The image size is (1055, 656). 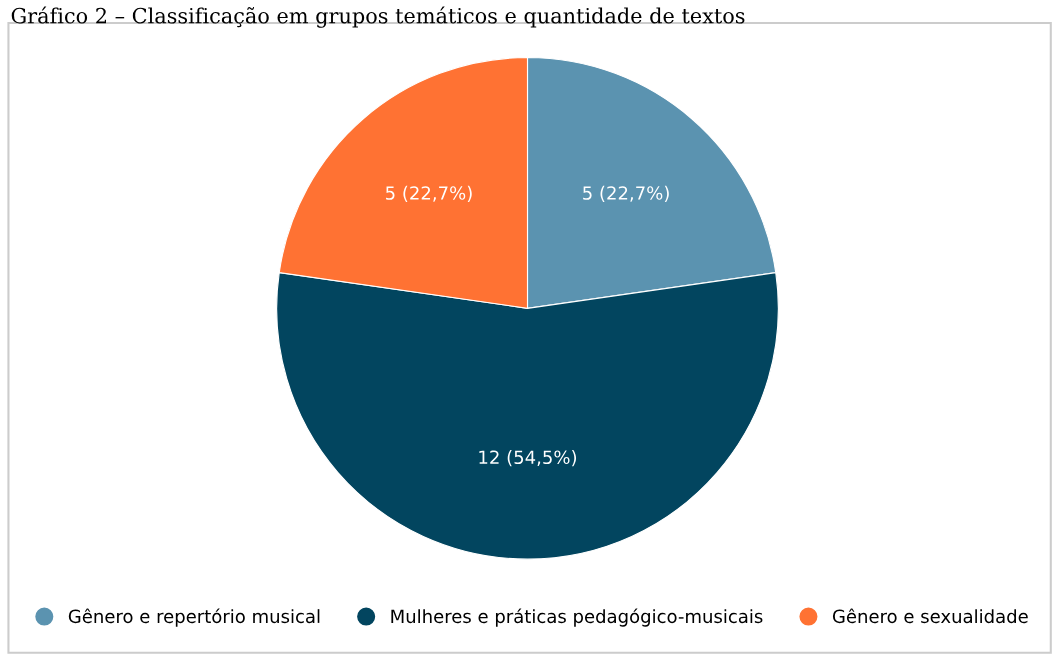 I want to click on legend-label: Mulheres e práticas pedagógico-musicais, so click(x=577, y=617).